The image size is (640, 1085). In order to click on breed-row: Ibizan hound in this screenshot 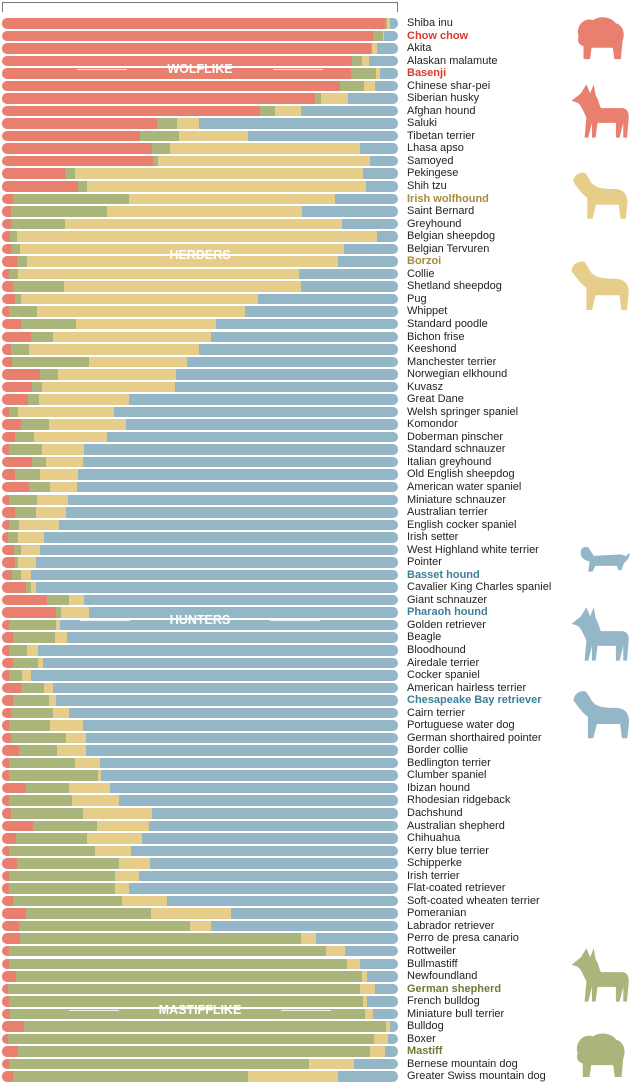, I will do `click(320, 788)`.